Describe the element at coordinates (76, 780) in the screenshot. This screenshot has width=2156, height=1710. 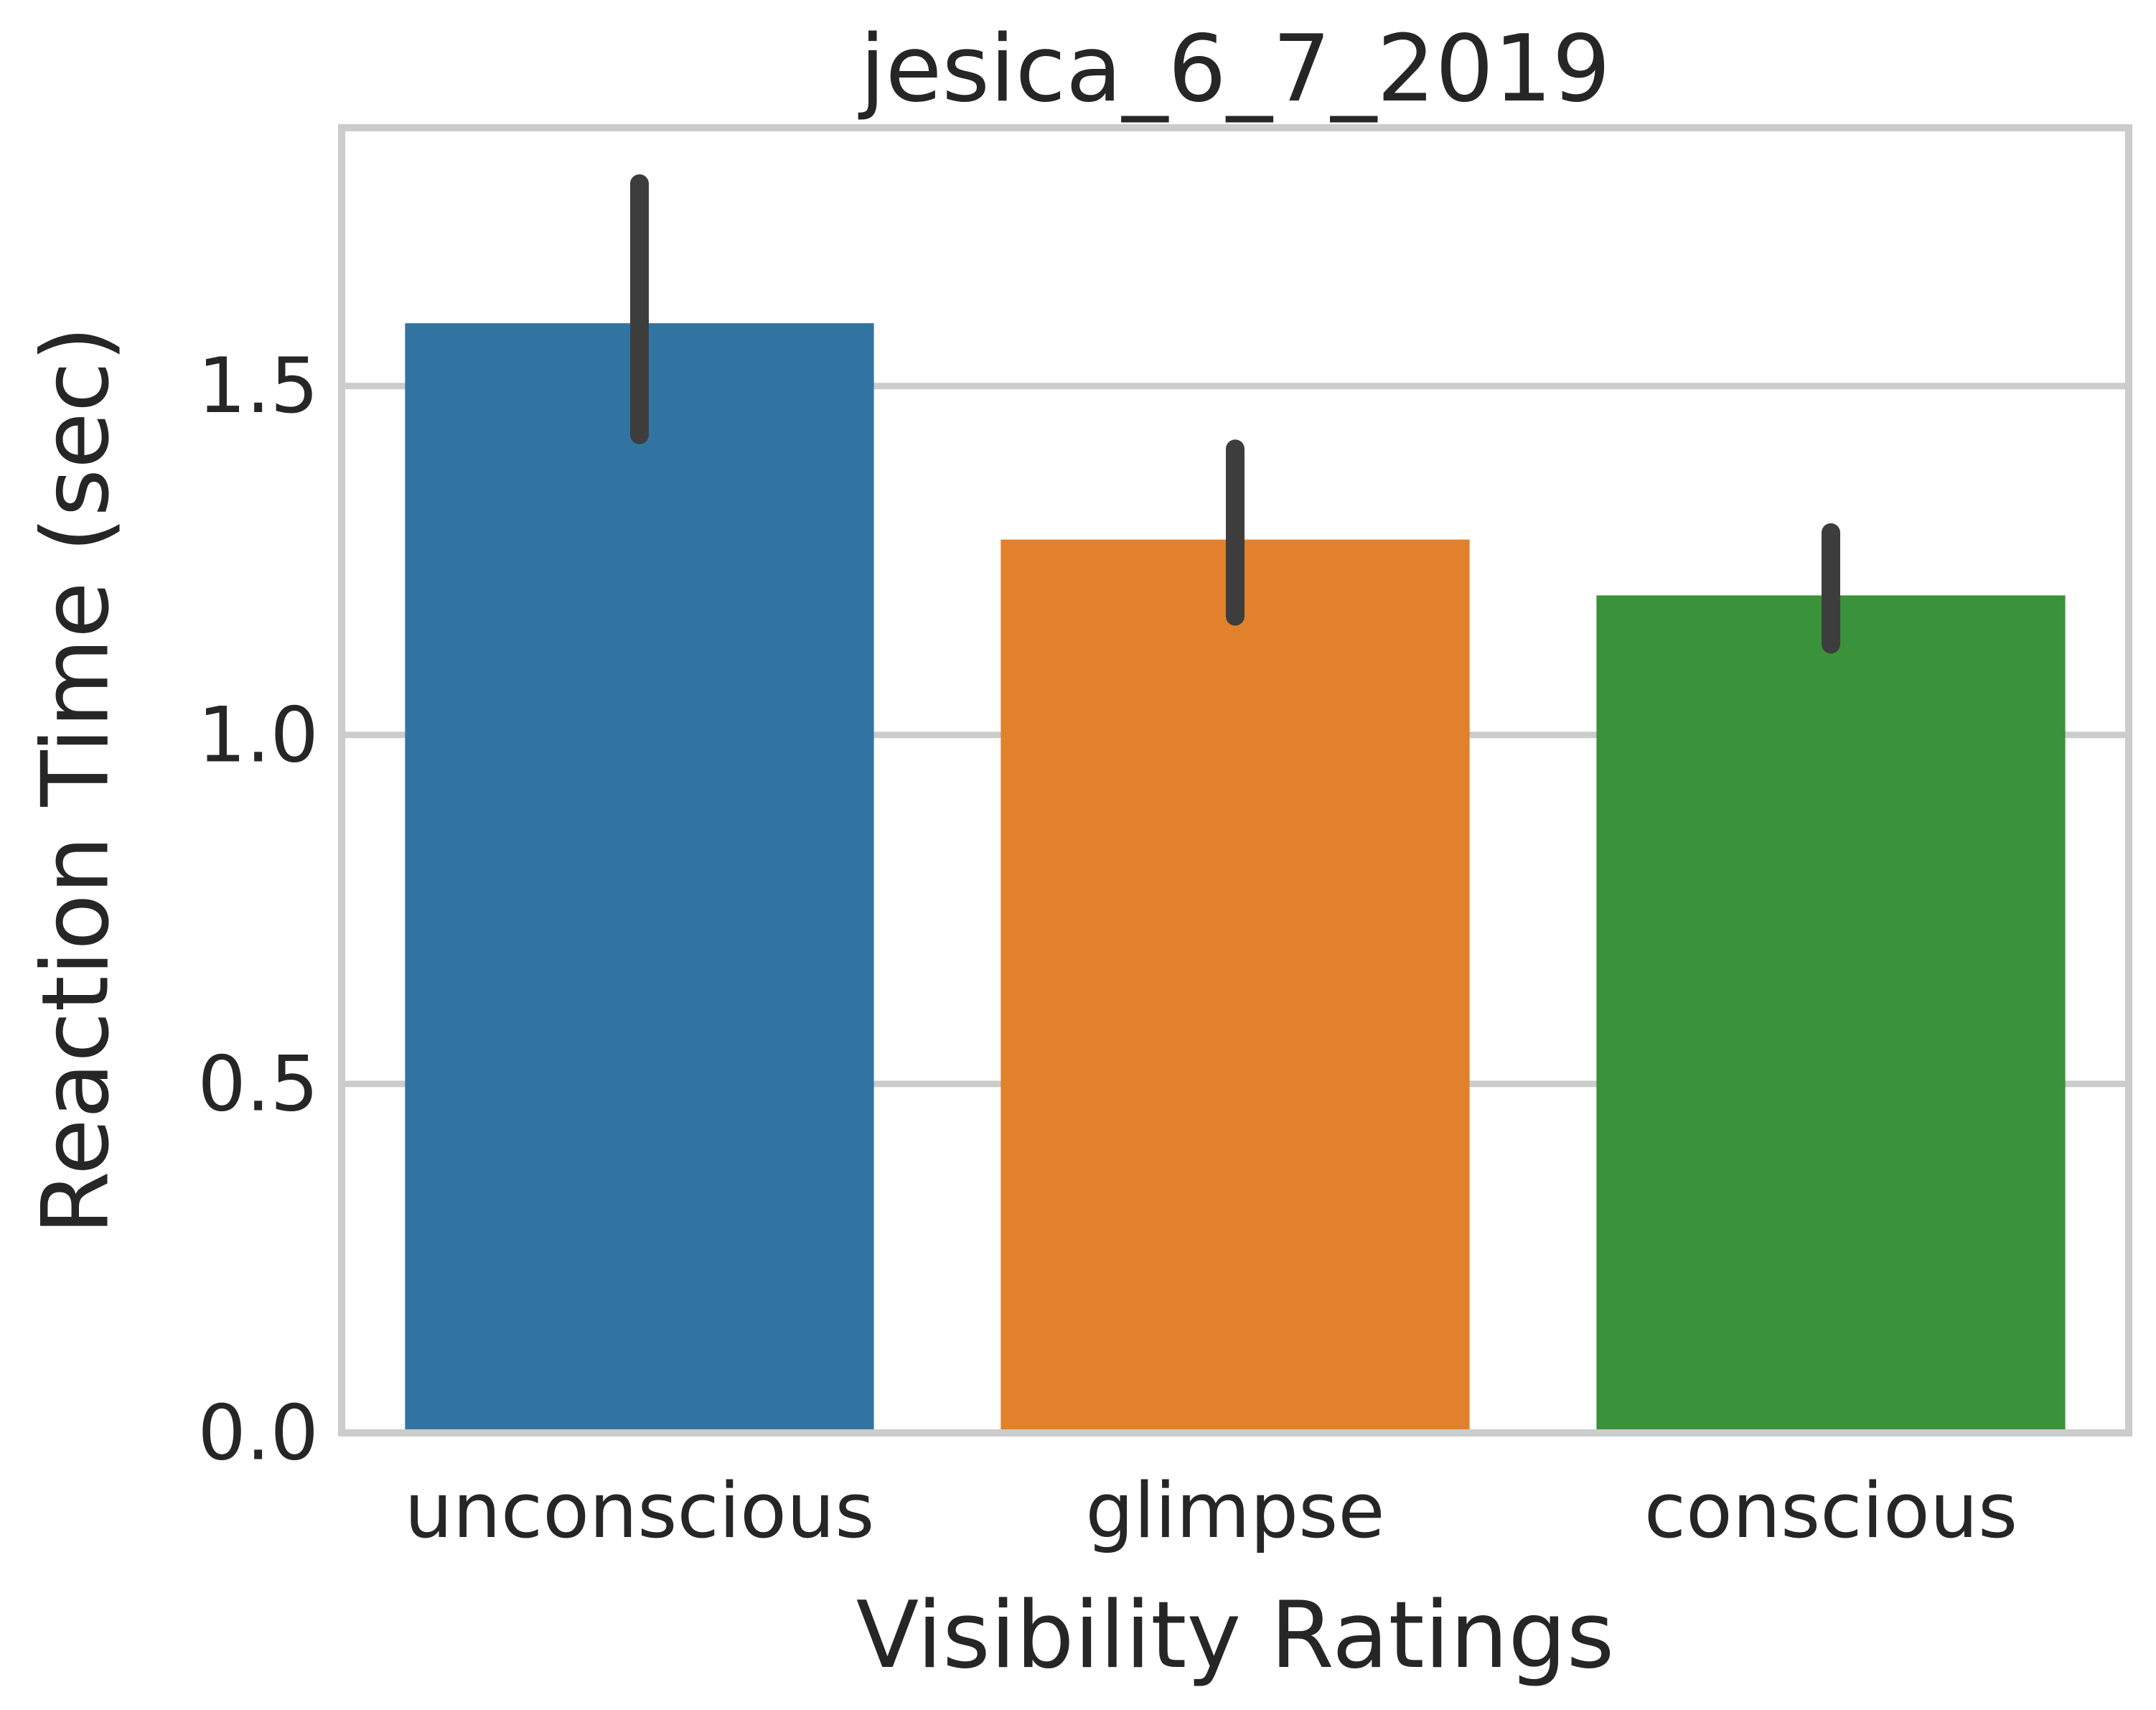
I see `y-axis-label: Reaction Time (sec)` at that location.